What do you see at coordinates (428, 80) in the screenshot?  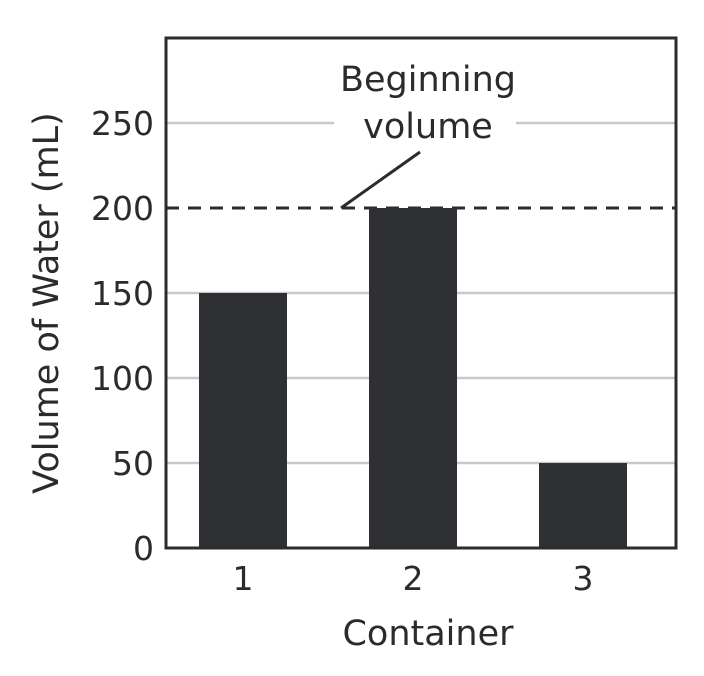 I see `annotation-line-1: Beginning` at bounding box center [428, 80].